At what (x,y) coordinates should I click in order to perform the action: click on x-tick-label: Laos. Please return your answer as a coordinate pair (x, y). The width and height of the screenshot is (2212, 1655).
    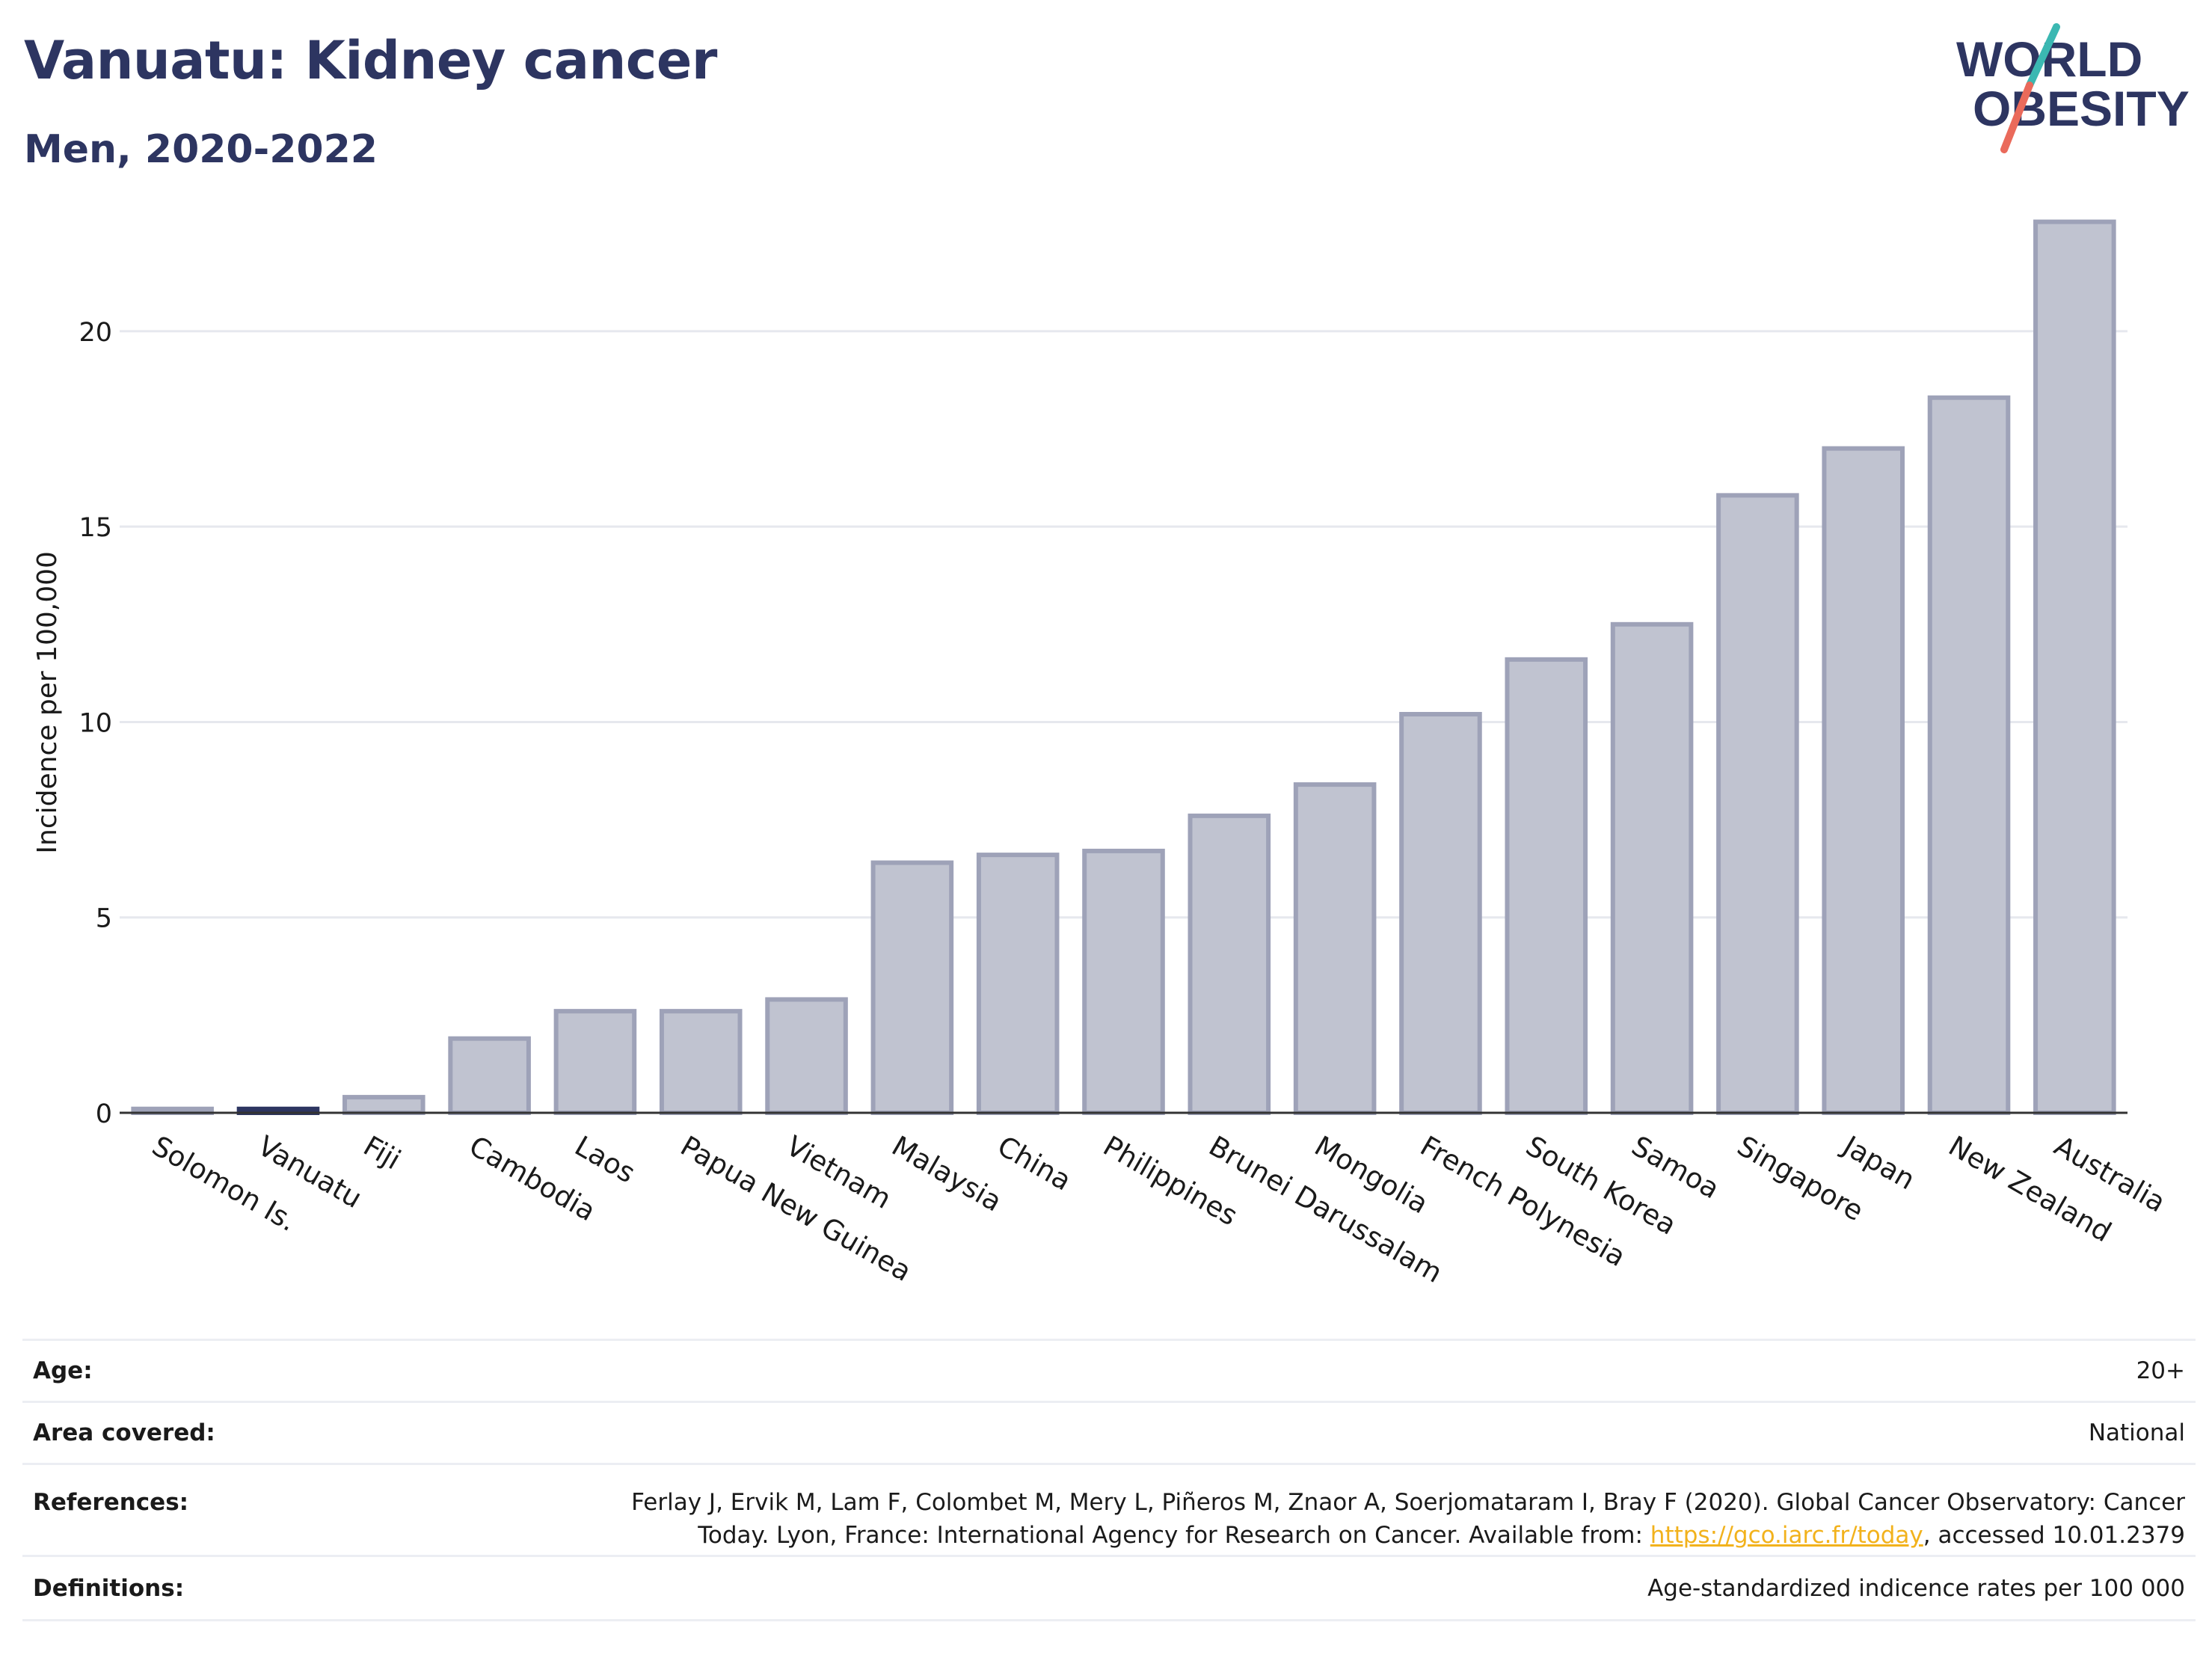
    Looking at the image, I should click on (604, 1160).